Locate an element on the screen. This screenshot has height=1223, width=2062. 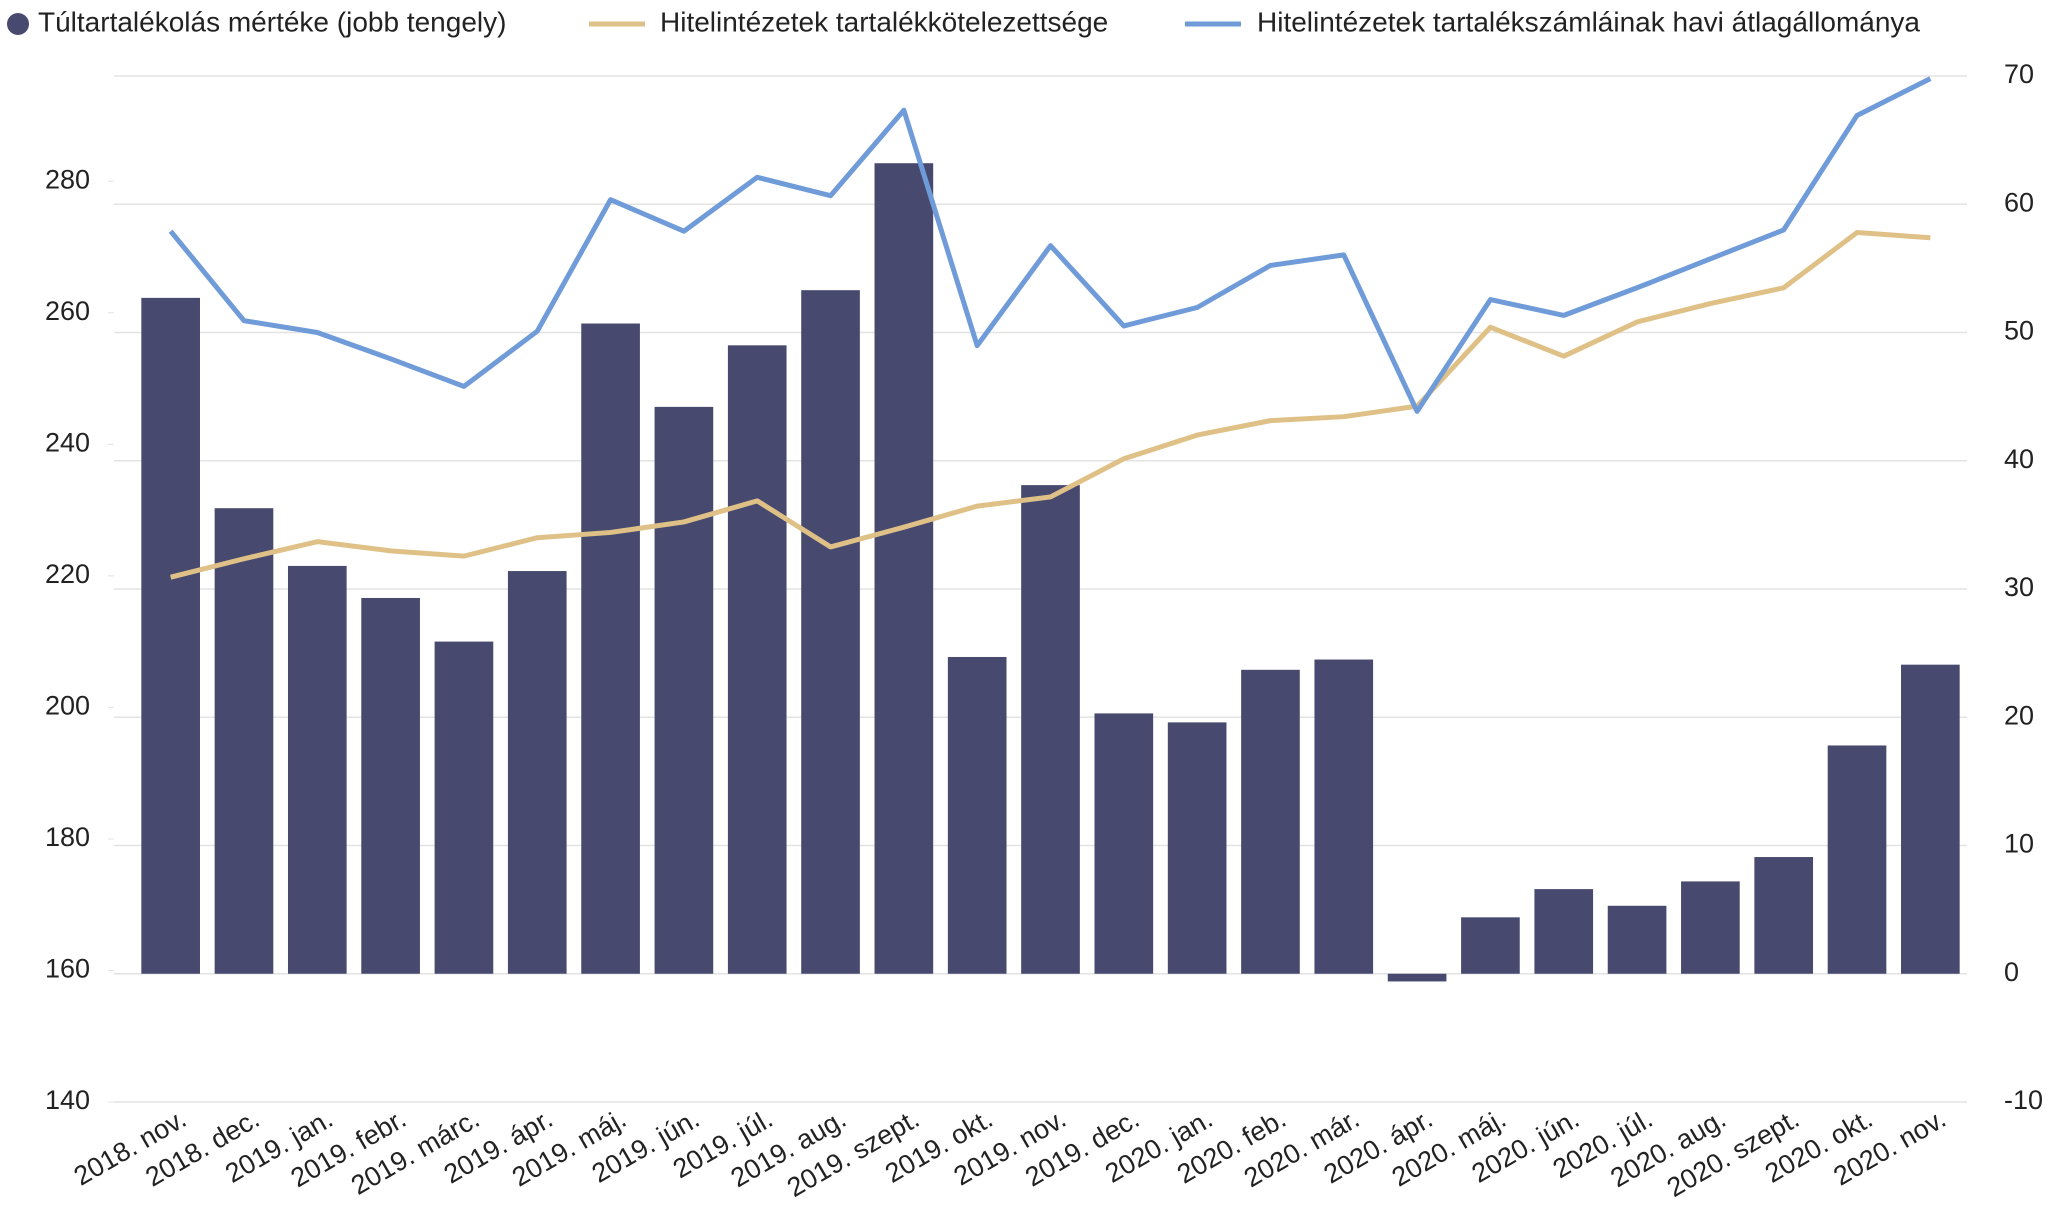
legend-label: Túltartalékolás mértéke (jobb tengely) is located at coordinates (272, 21).